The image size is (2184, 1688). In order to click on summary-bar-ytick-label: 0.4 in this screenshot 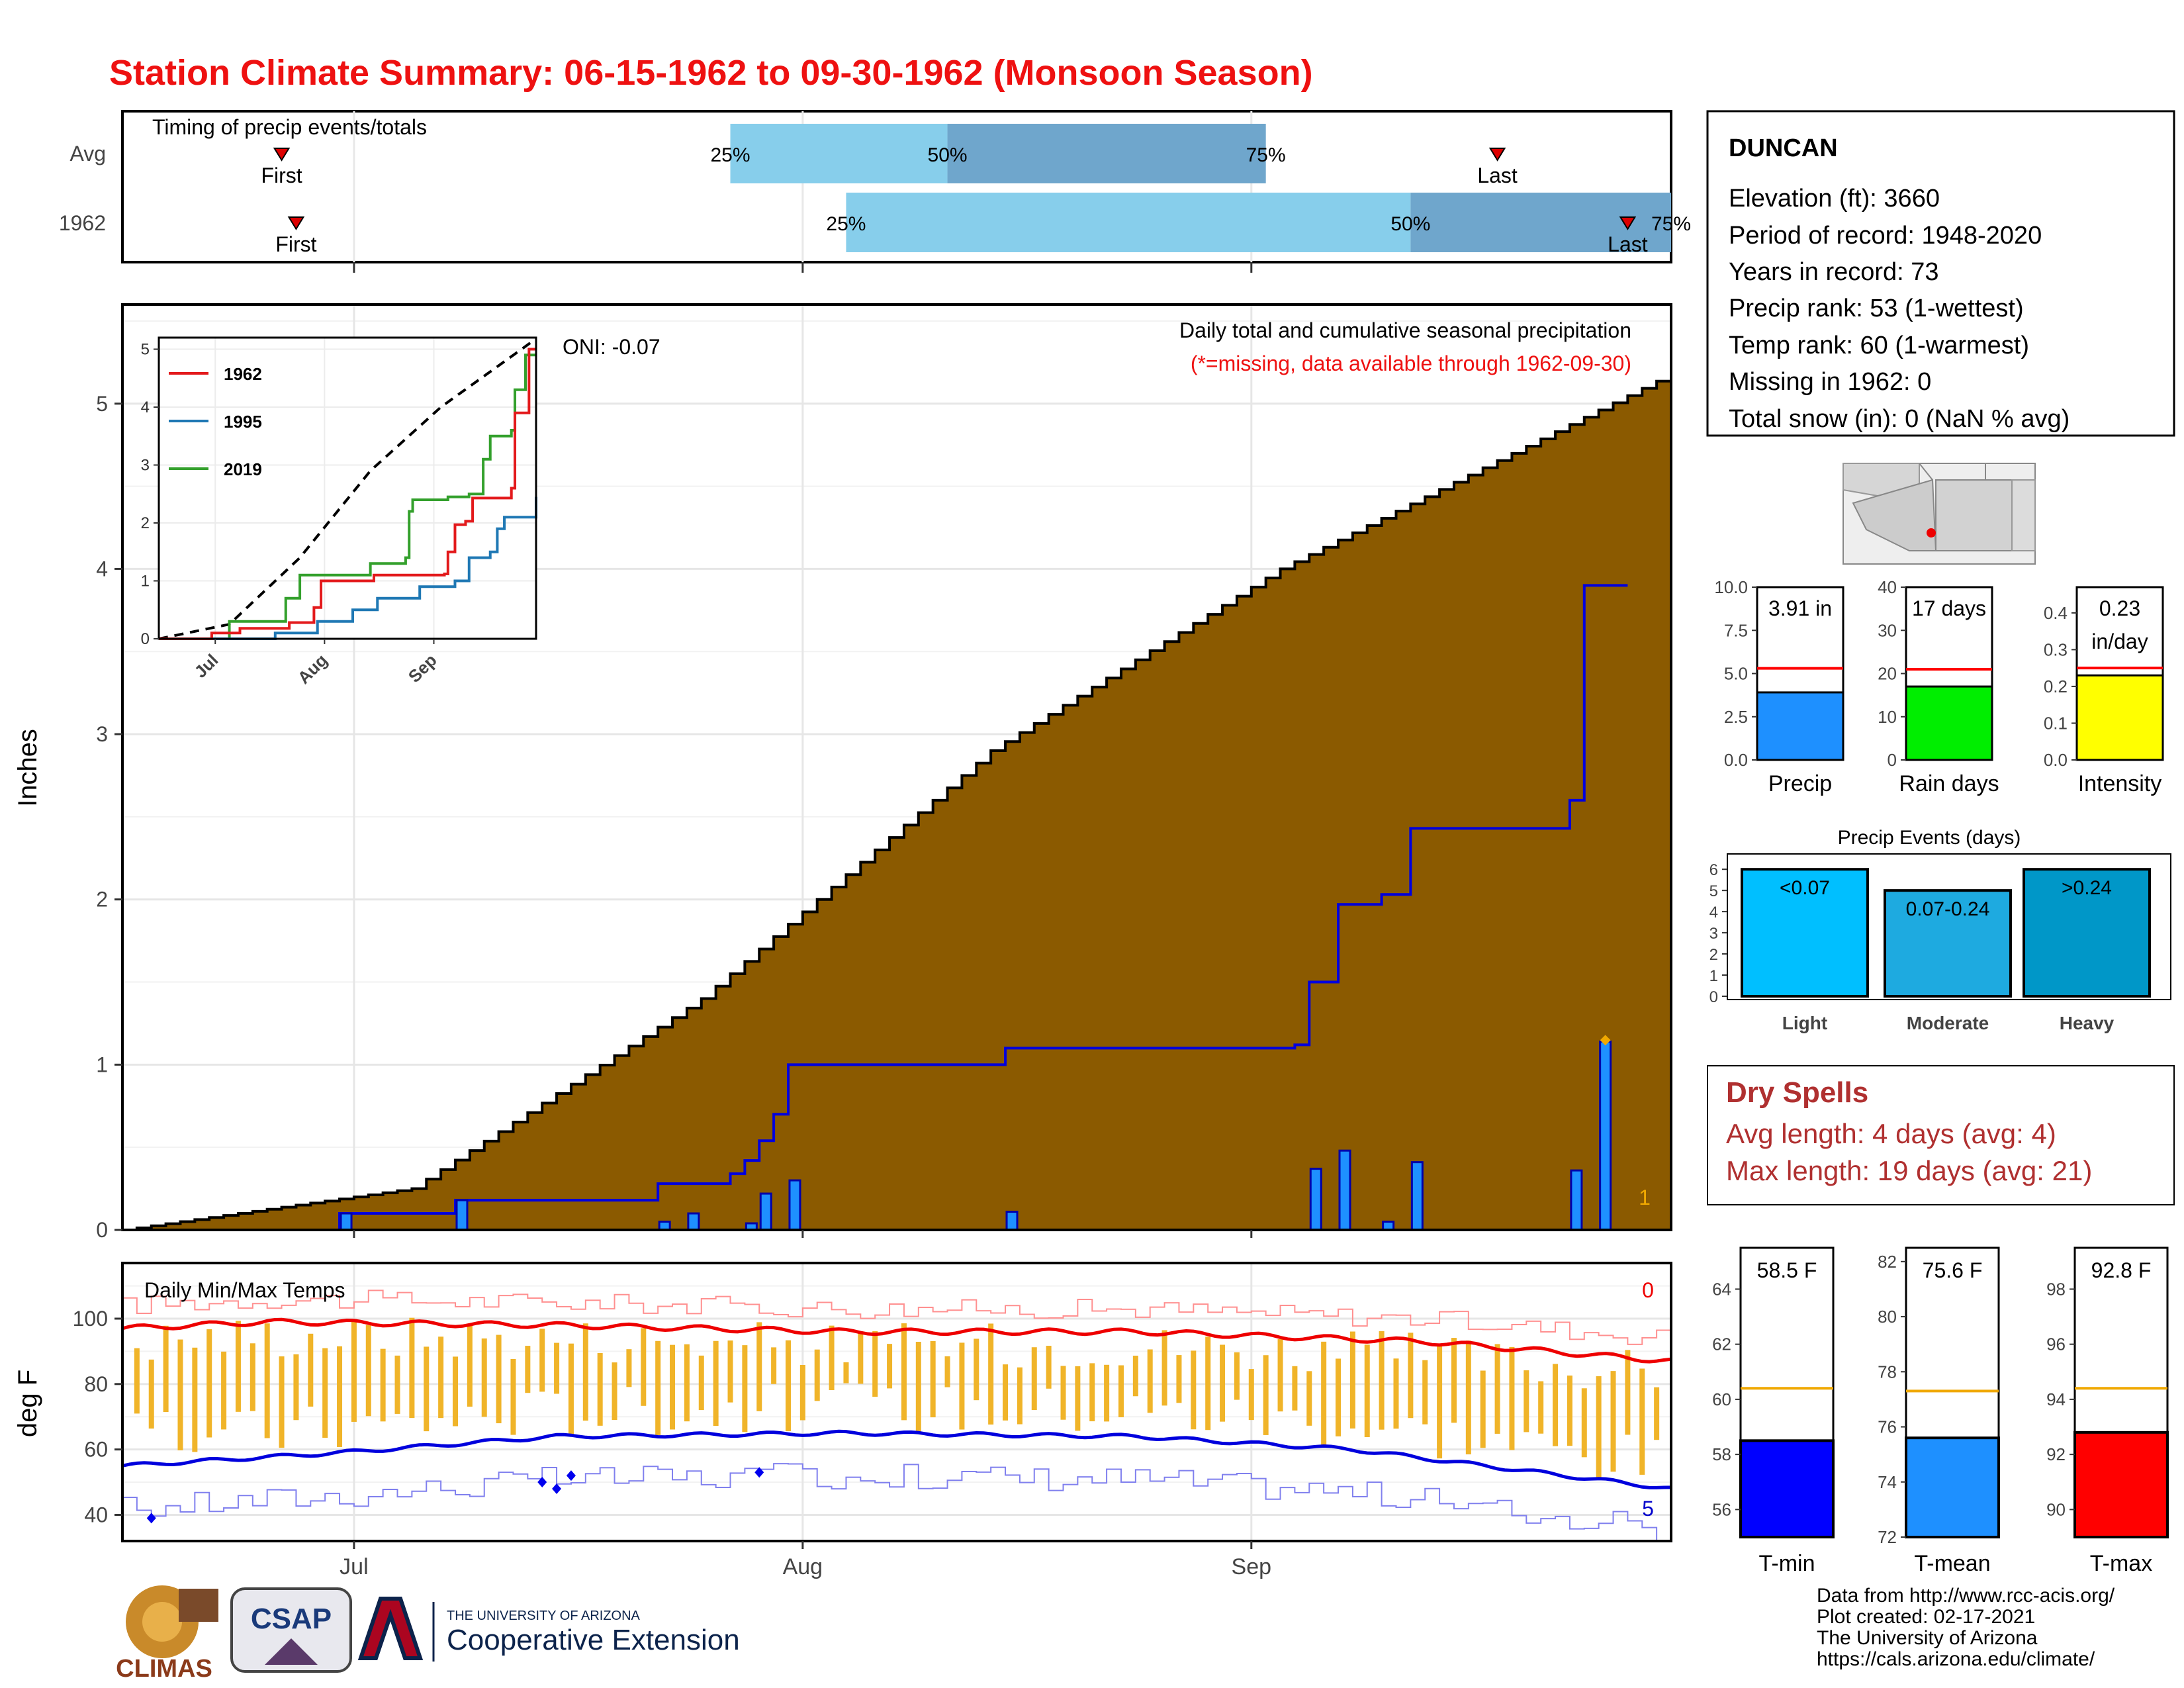, I will do `click(2056, 613)`.